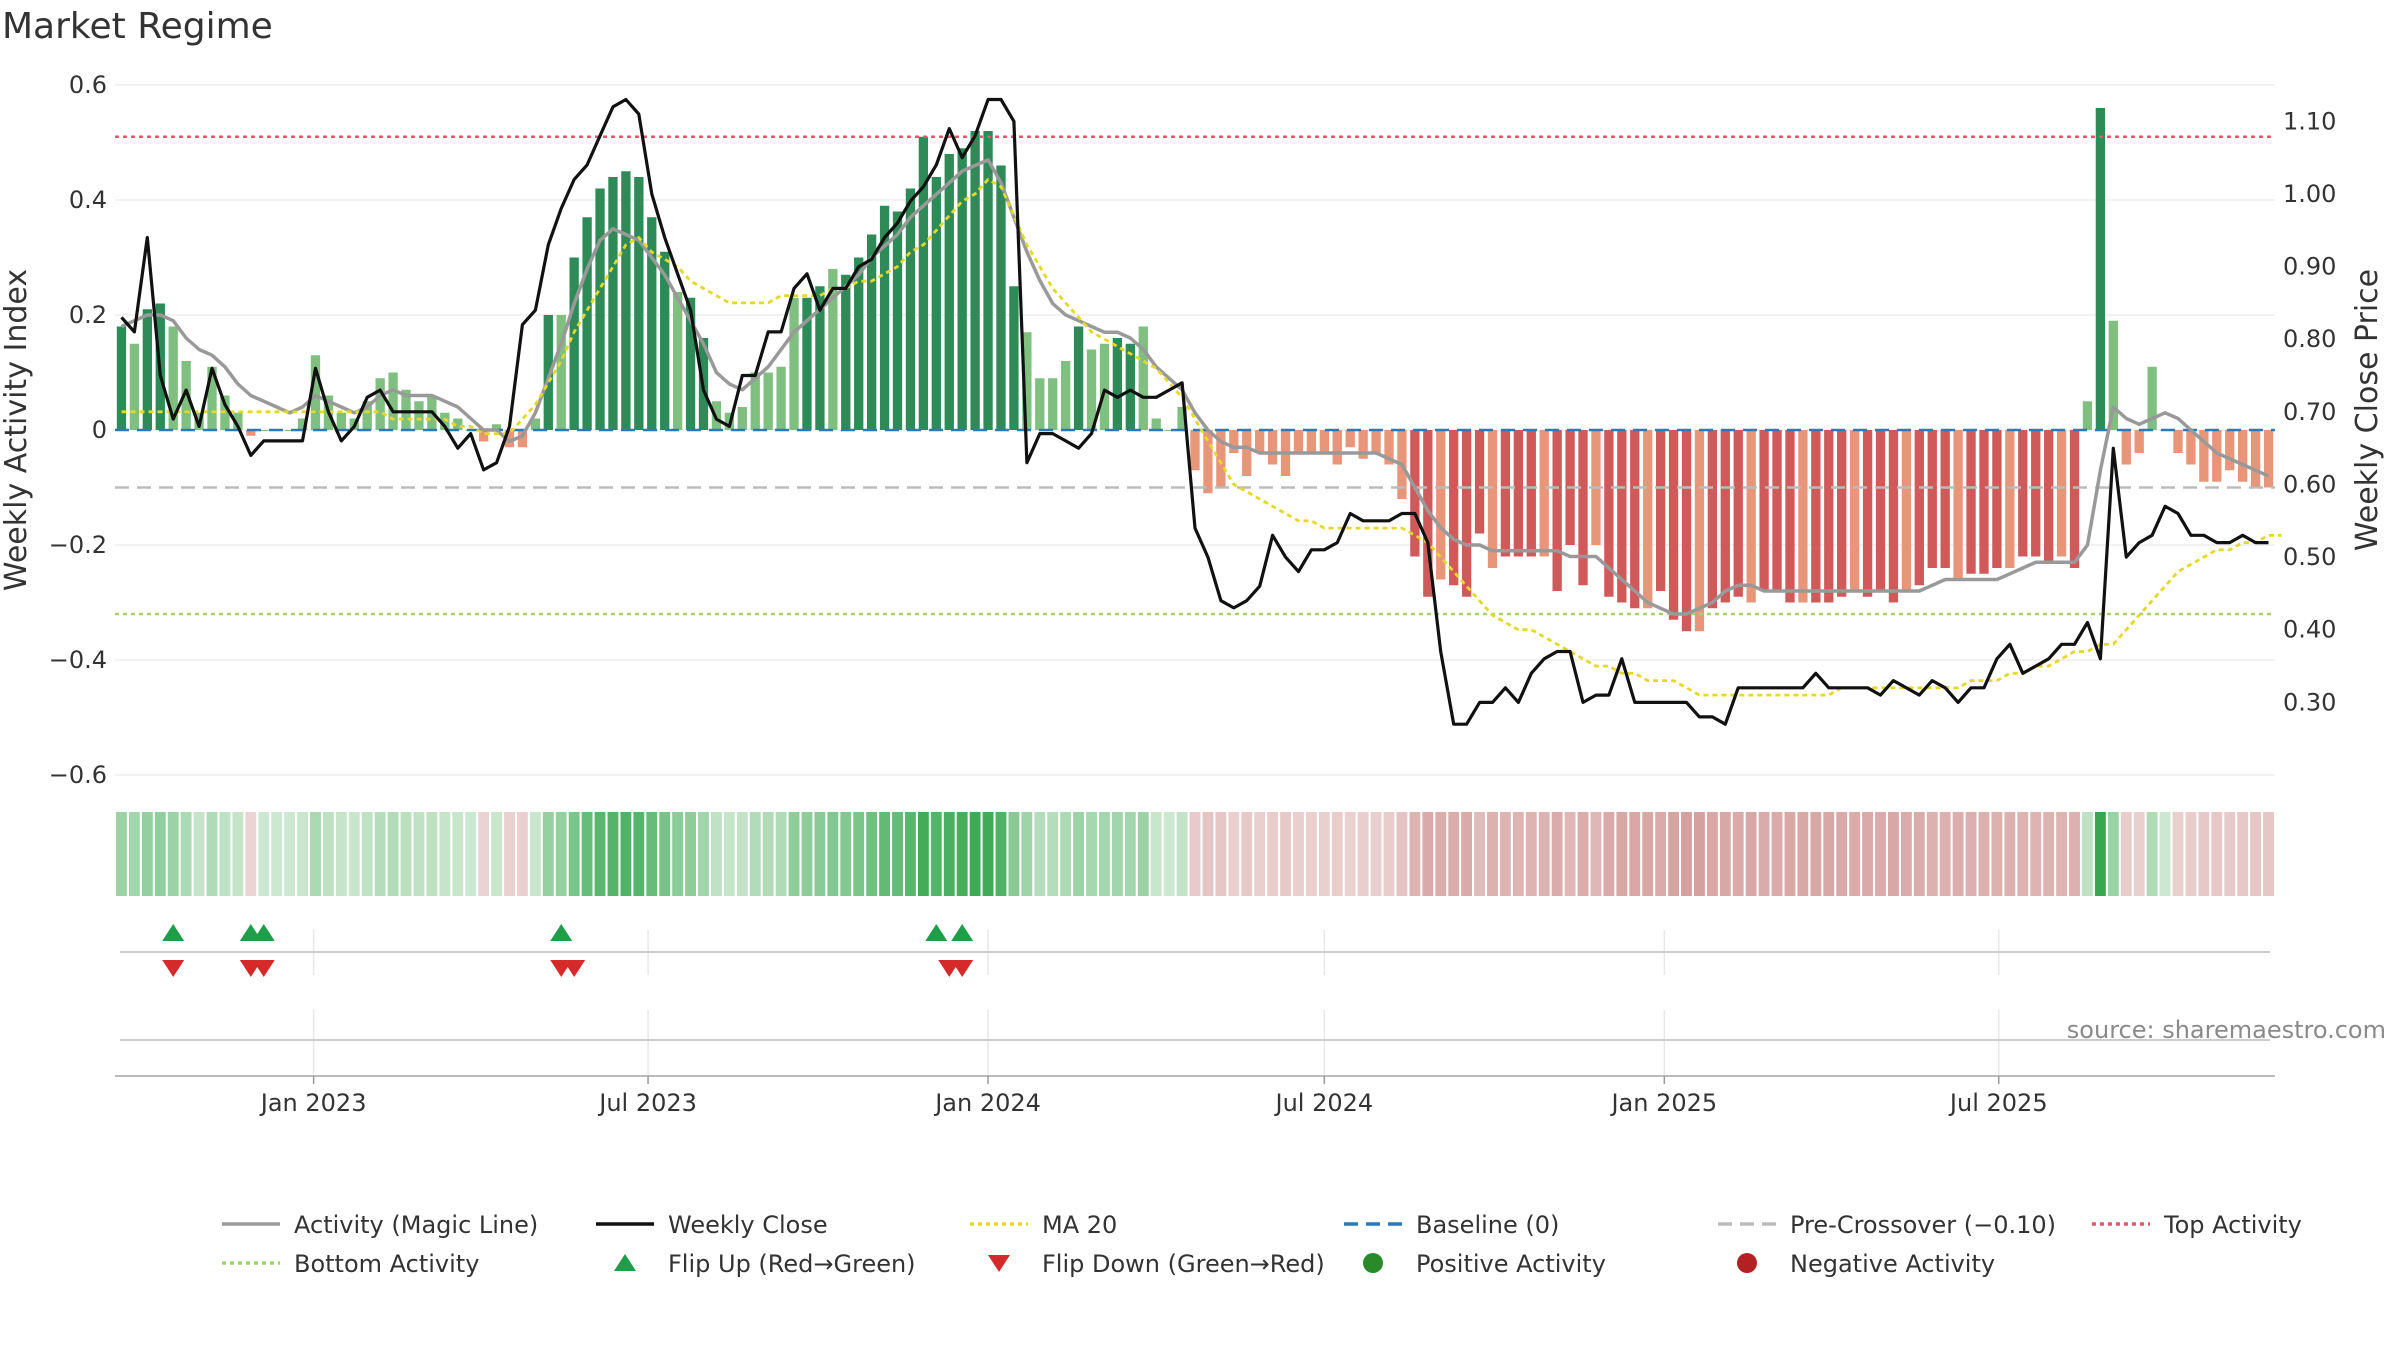 The width and height of the screenshot is (2400, 1350). I want to click on y-right-tick-label: 0.30, so click(2309, 702).